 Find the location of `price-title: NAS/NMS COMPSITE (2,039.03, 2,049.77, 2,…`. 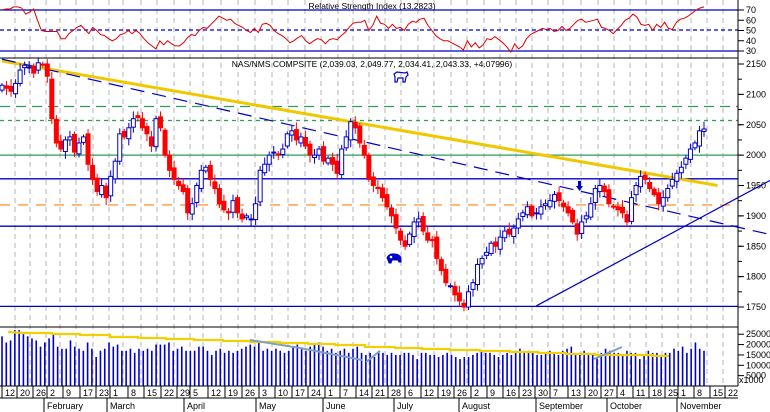

price-title: NAS/NMS COMPSITE (2,039.03, 2,049.77, 2,… is located at coordinates (372, 64).